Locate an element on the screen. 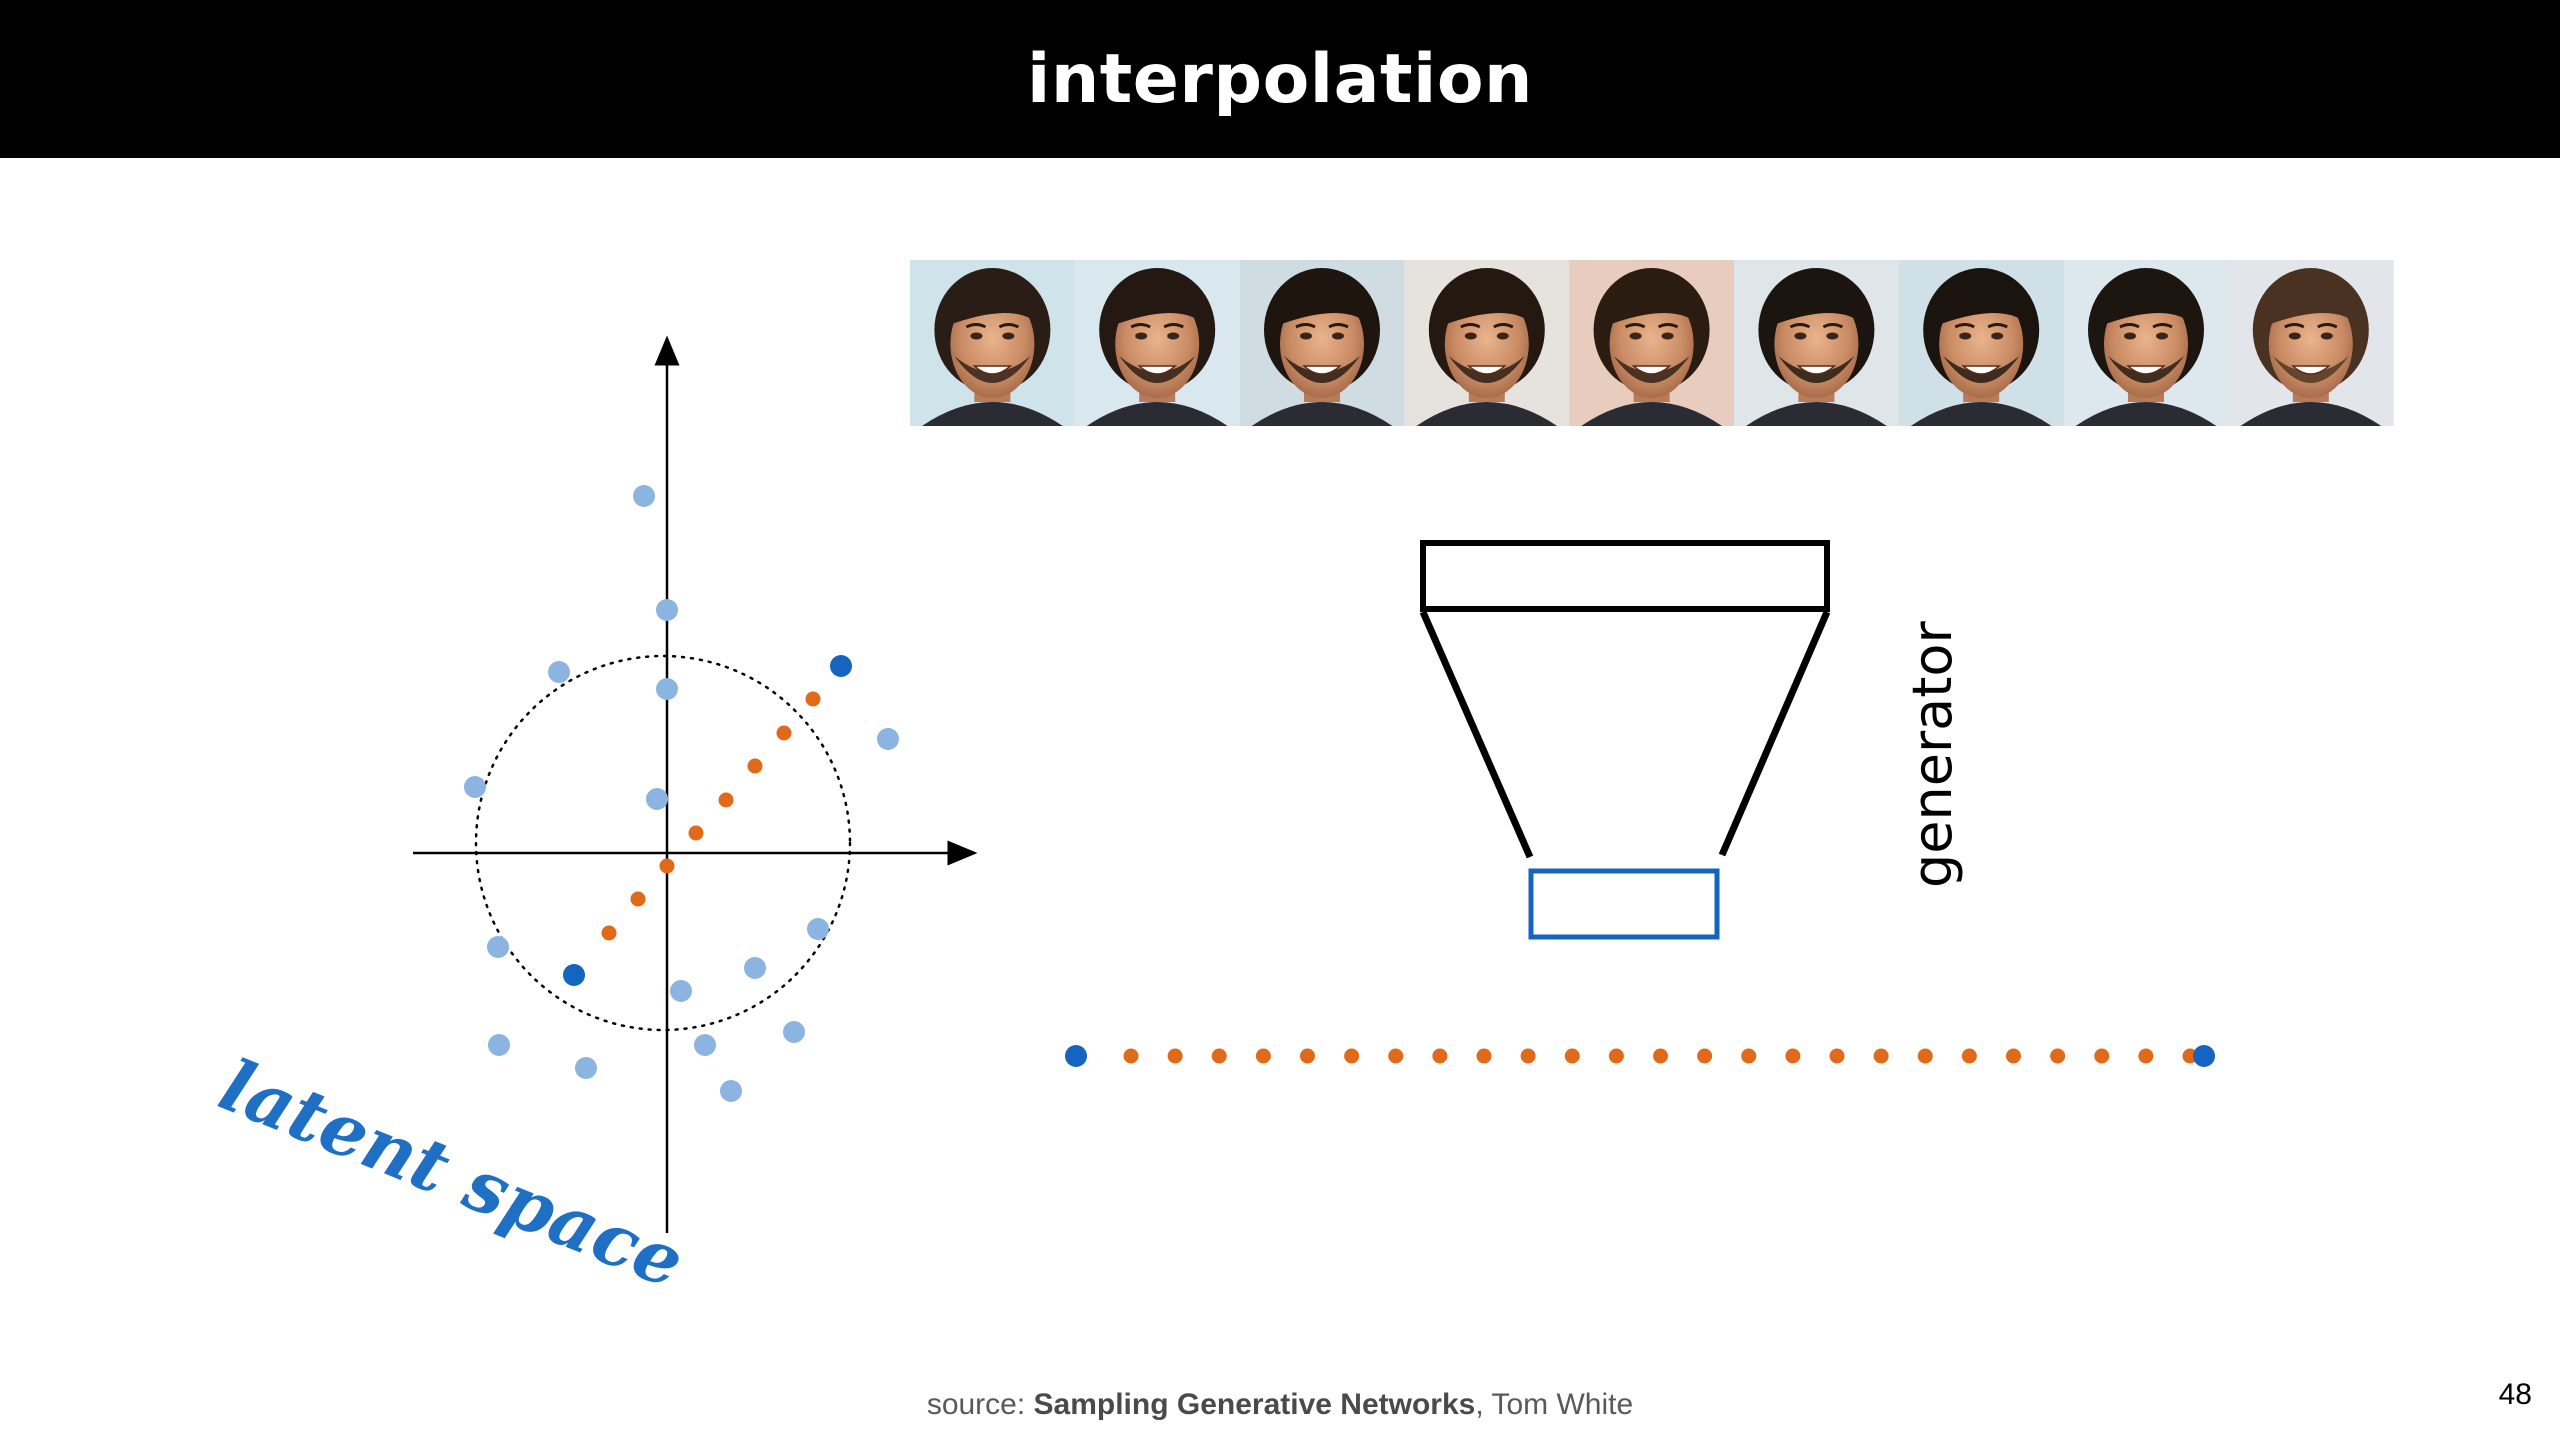 Image resolution: width=2560 pixels, height=1440 pixels. interp-endpoint-end is located at coordinates (2204, 1056).